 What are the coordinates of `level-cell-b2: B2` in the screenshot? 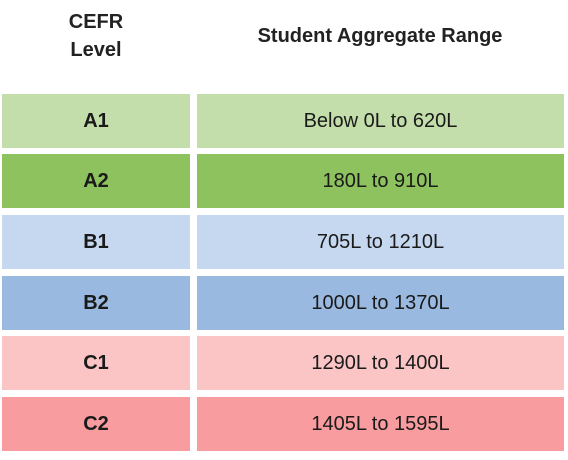 It's located at (96, 303).